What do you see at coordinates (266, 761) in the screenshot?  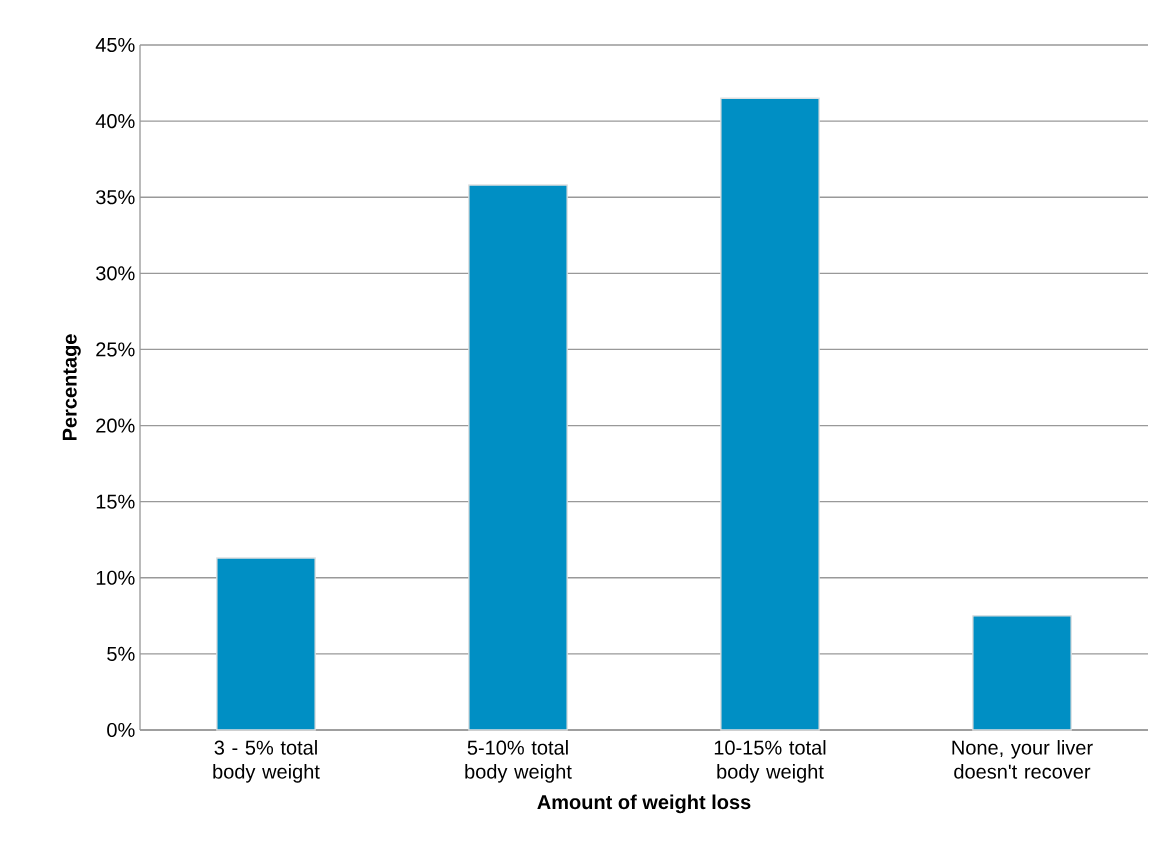 I see `x-tick-label: 3 - 5% total body weight` at bounding box center [266, 761].